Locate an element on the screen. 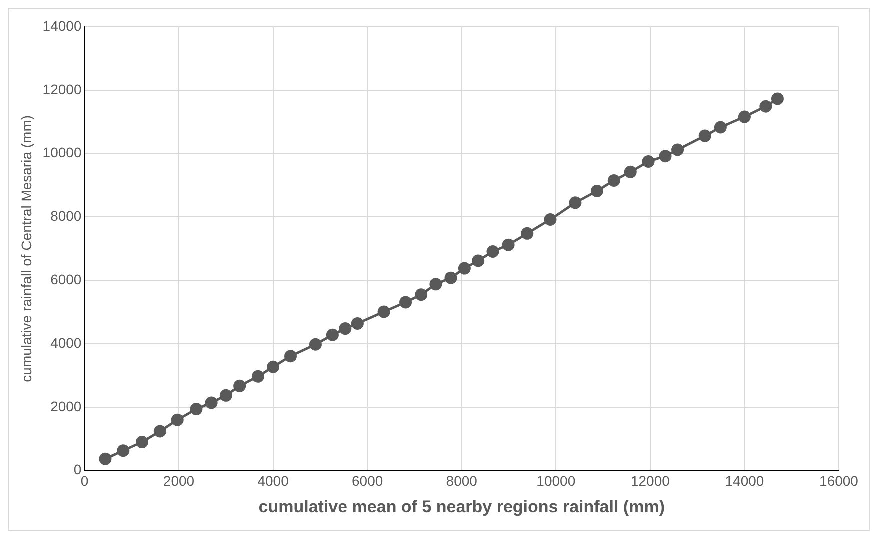 This screenshot has height=539, width=878. y-tick-label: 14000 is located at coordinates (62, 26).